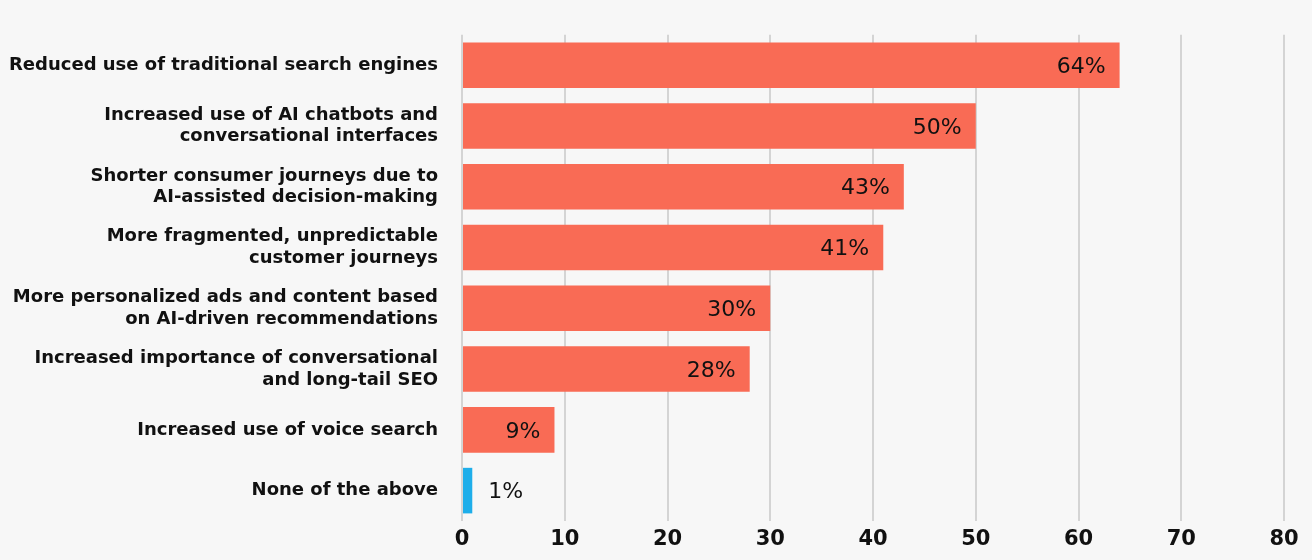  I want to click on y-tick-label: More fragmented, unpredictable customer journeys, so click(272, 245).